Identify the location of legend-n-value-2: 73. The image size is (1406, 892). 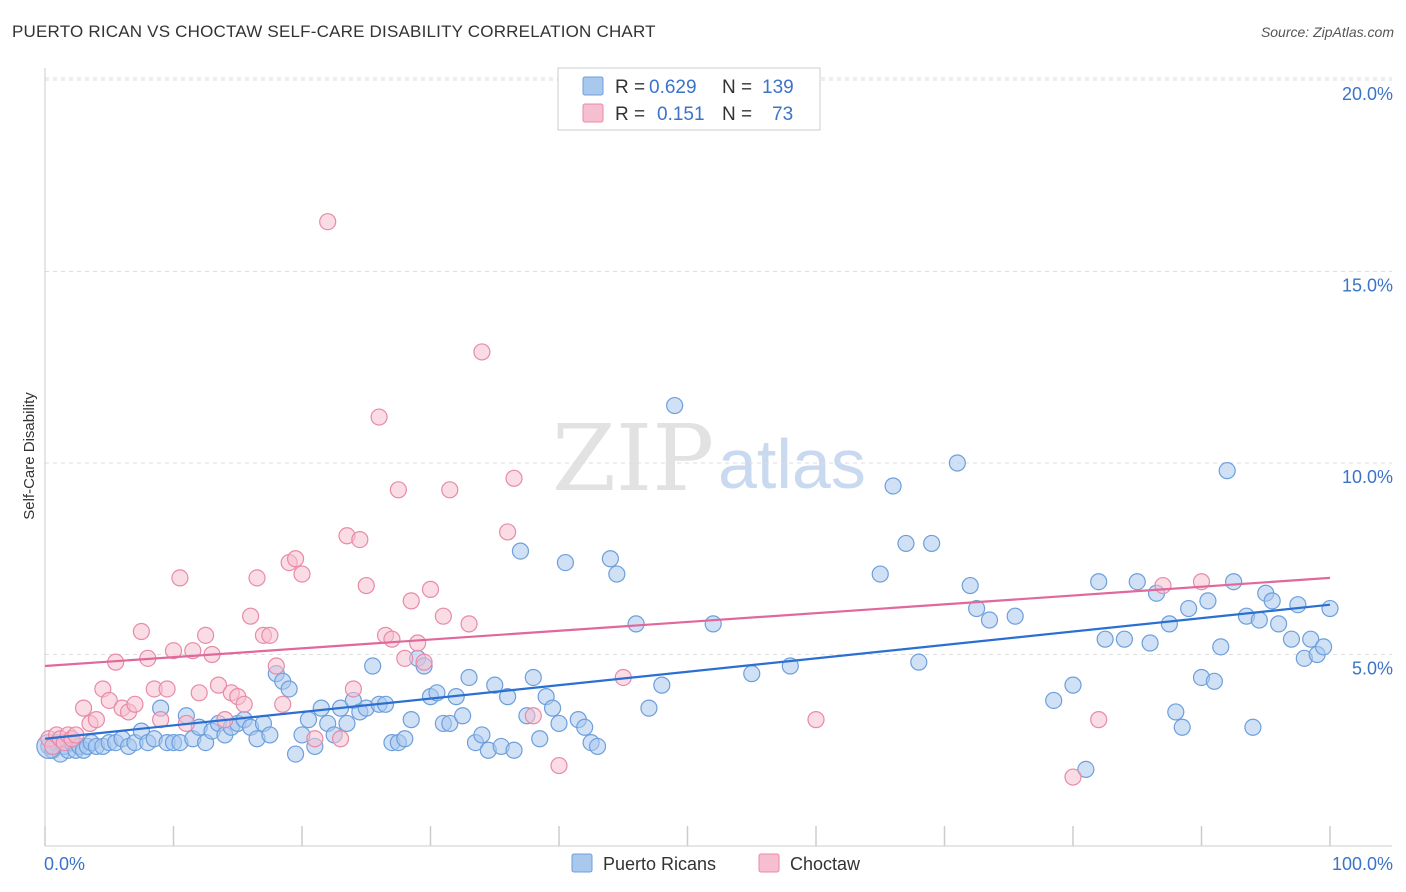
(782, 114).